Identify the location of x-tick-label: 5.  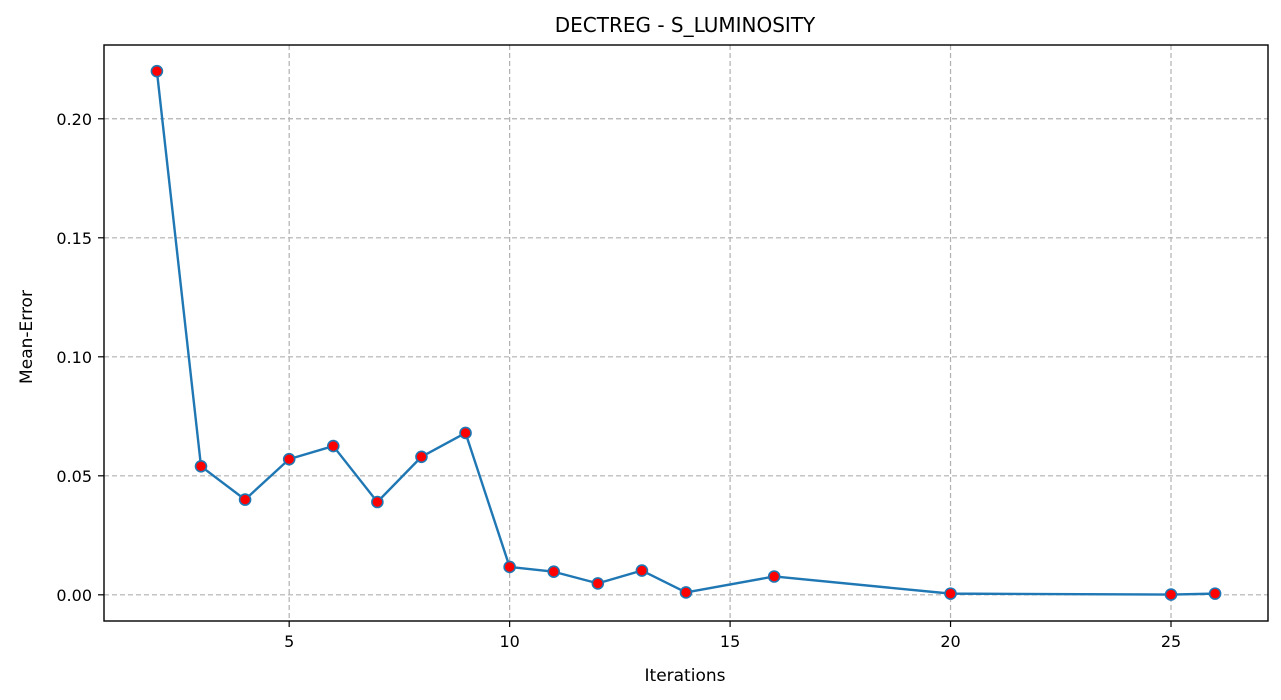
(289, 641).